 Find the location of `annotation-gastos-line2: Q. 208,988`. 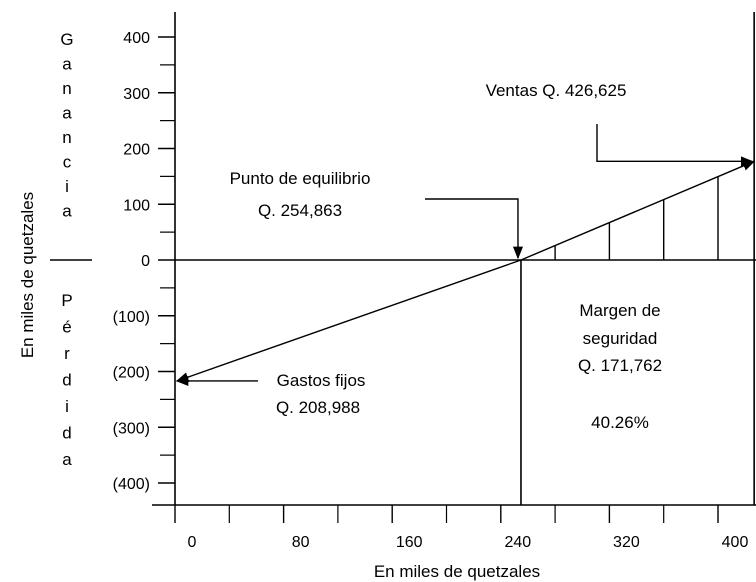

annotation-gastos-line2: Q. 208,988 is located at coordinates (318, 407).